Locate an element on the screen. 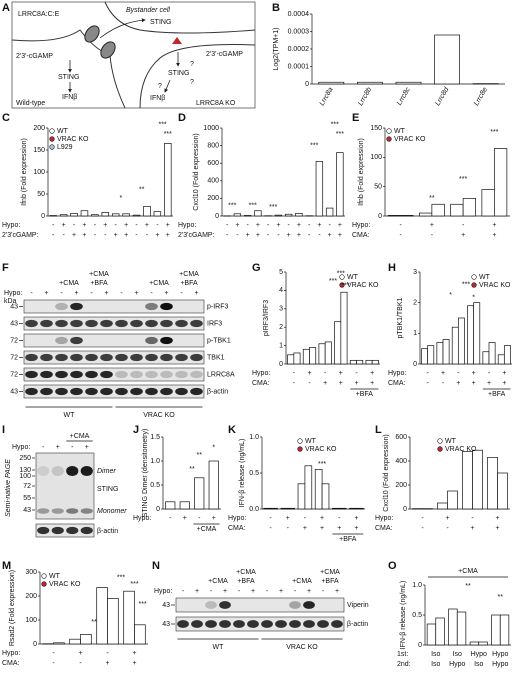 This screenshot has width=520, height=682. lane-sign: - is located at coordinates (91, 293).